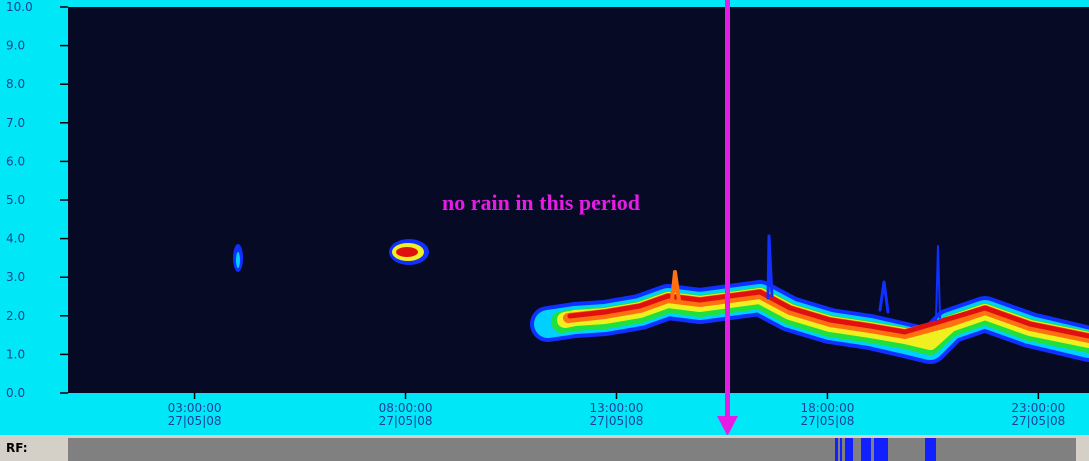 The height and width of the screenshot is (461, 1089). What do you see at coordinates (572, 449) in the screenshot?
I see `rf-bar` at bounding box center [572, 449].